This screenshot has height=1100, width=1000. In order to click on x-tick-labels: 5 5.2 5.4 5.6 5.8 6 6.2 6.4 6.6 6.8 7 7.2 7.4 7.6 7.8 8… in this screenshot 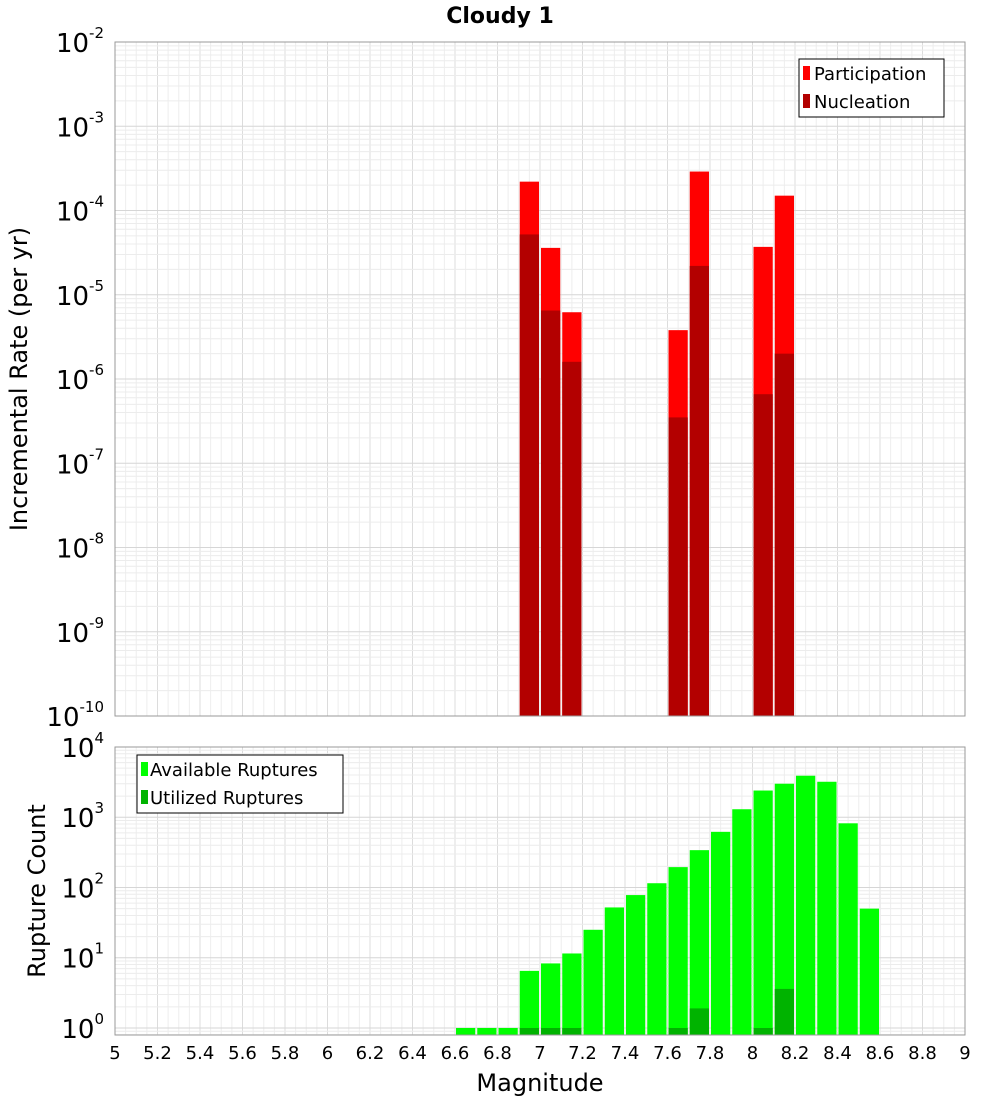, I will do `click(539, 1053)`.